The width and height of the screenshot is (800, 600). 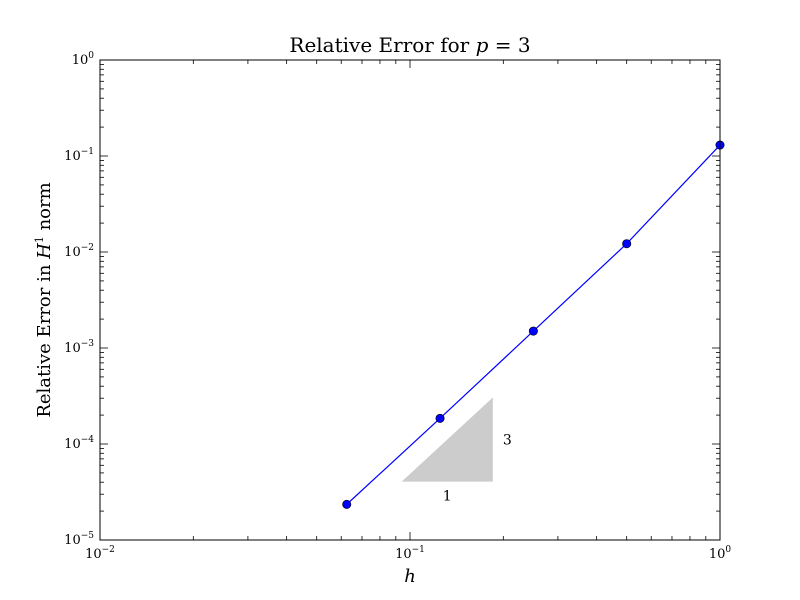 What do you see at coordinates (79, 251) in the screenshot?
I see `y-tick-label: 10⁻²` at bounding box center [79, 251].